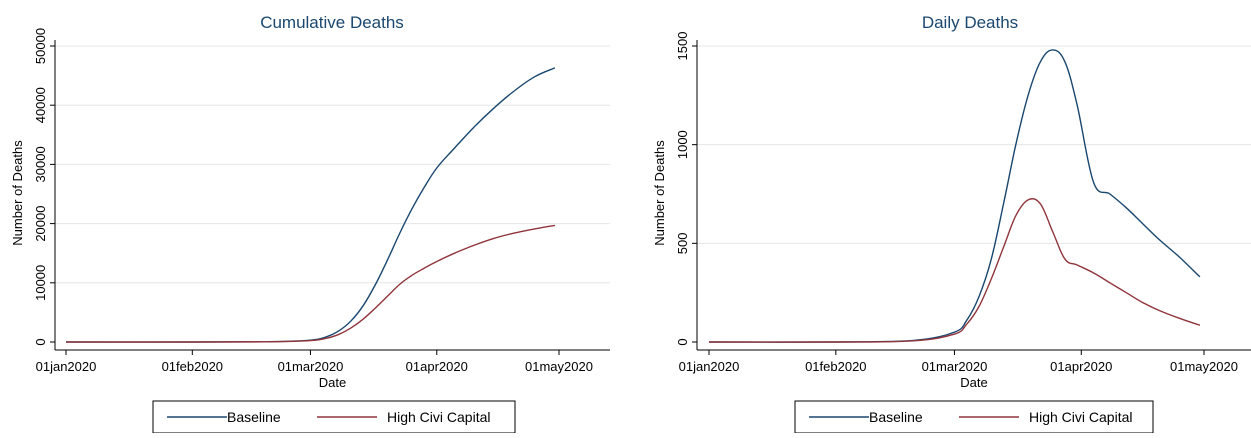 This screenshot has height=438, width=1251. What do you see at coordinates (682, 144) in the screenshot?
I see `y-tick-label: 1000` at bounding box center [682, 144].